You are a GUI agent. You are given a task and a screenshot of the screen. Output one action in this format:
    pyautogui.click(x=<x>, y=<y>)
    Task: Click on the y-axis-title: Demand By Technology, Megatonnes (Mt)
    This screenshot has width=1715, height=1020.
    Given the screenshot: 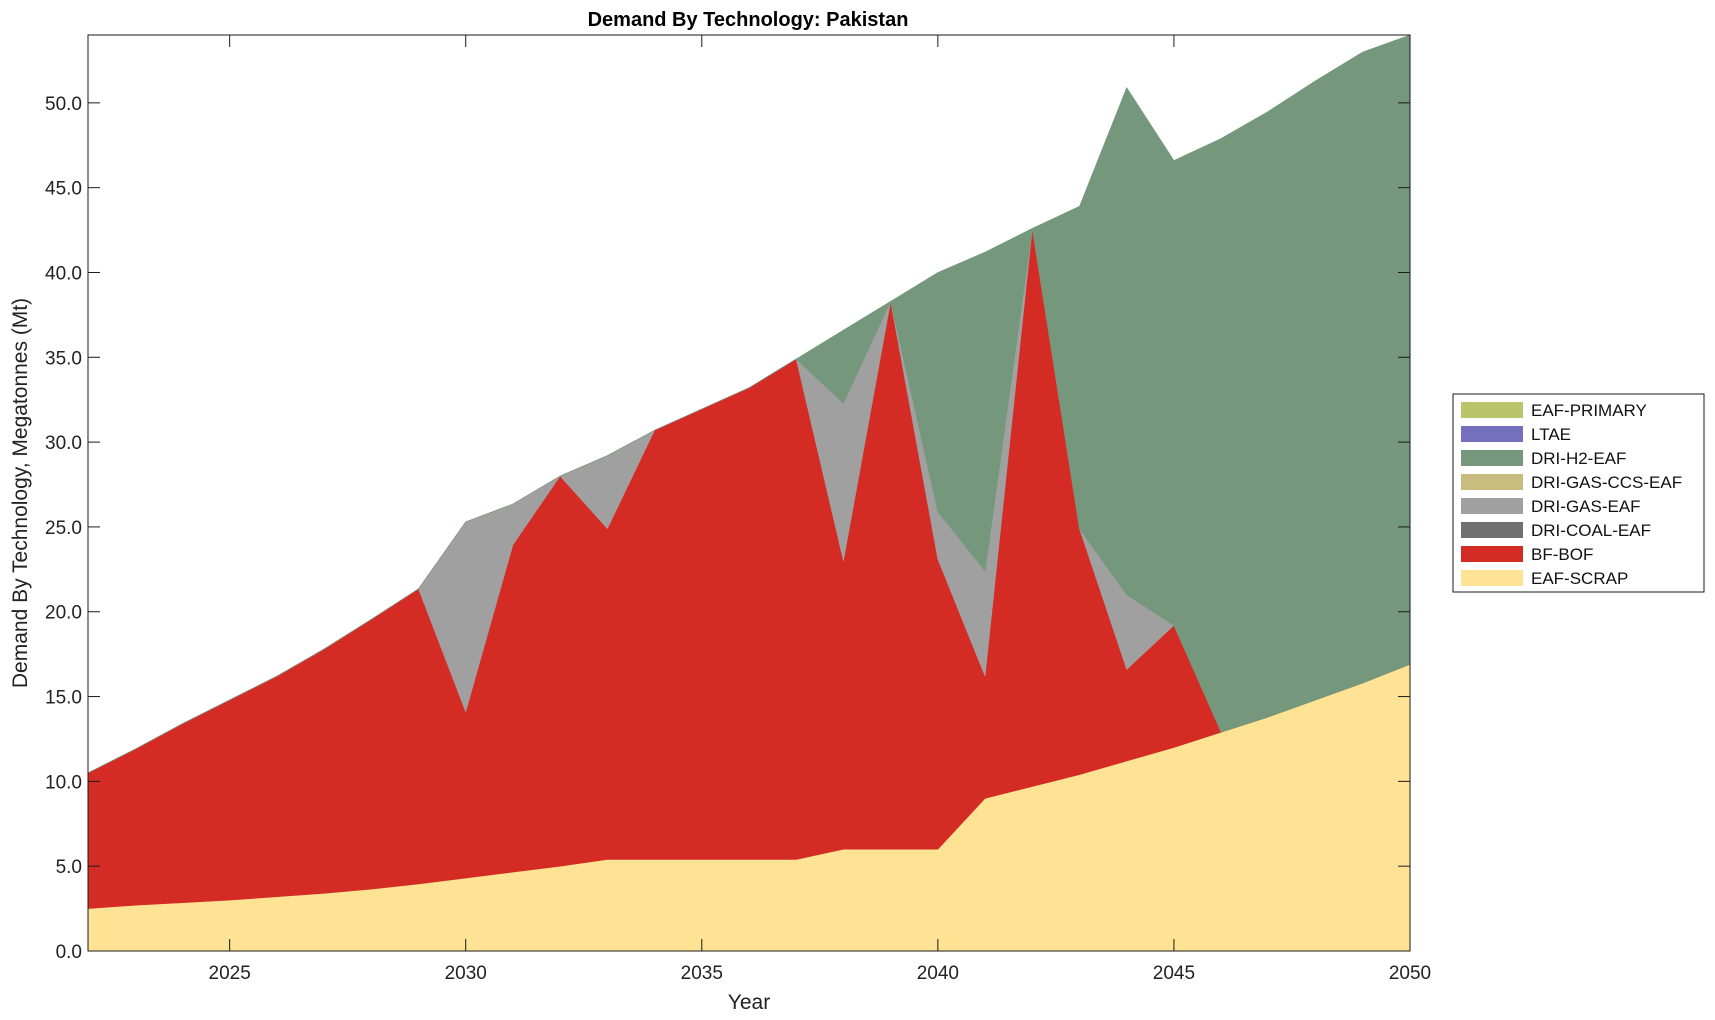 What is the action you would take?
    pyautogui.click(x=20, y=493)
    